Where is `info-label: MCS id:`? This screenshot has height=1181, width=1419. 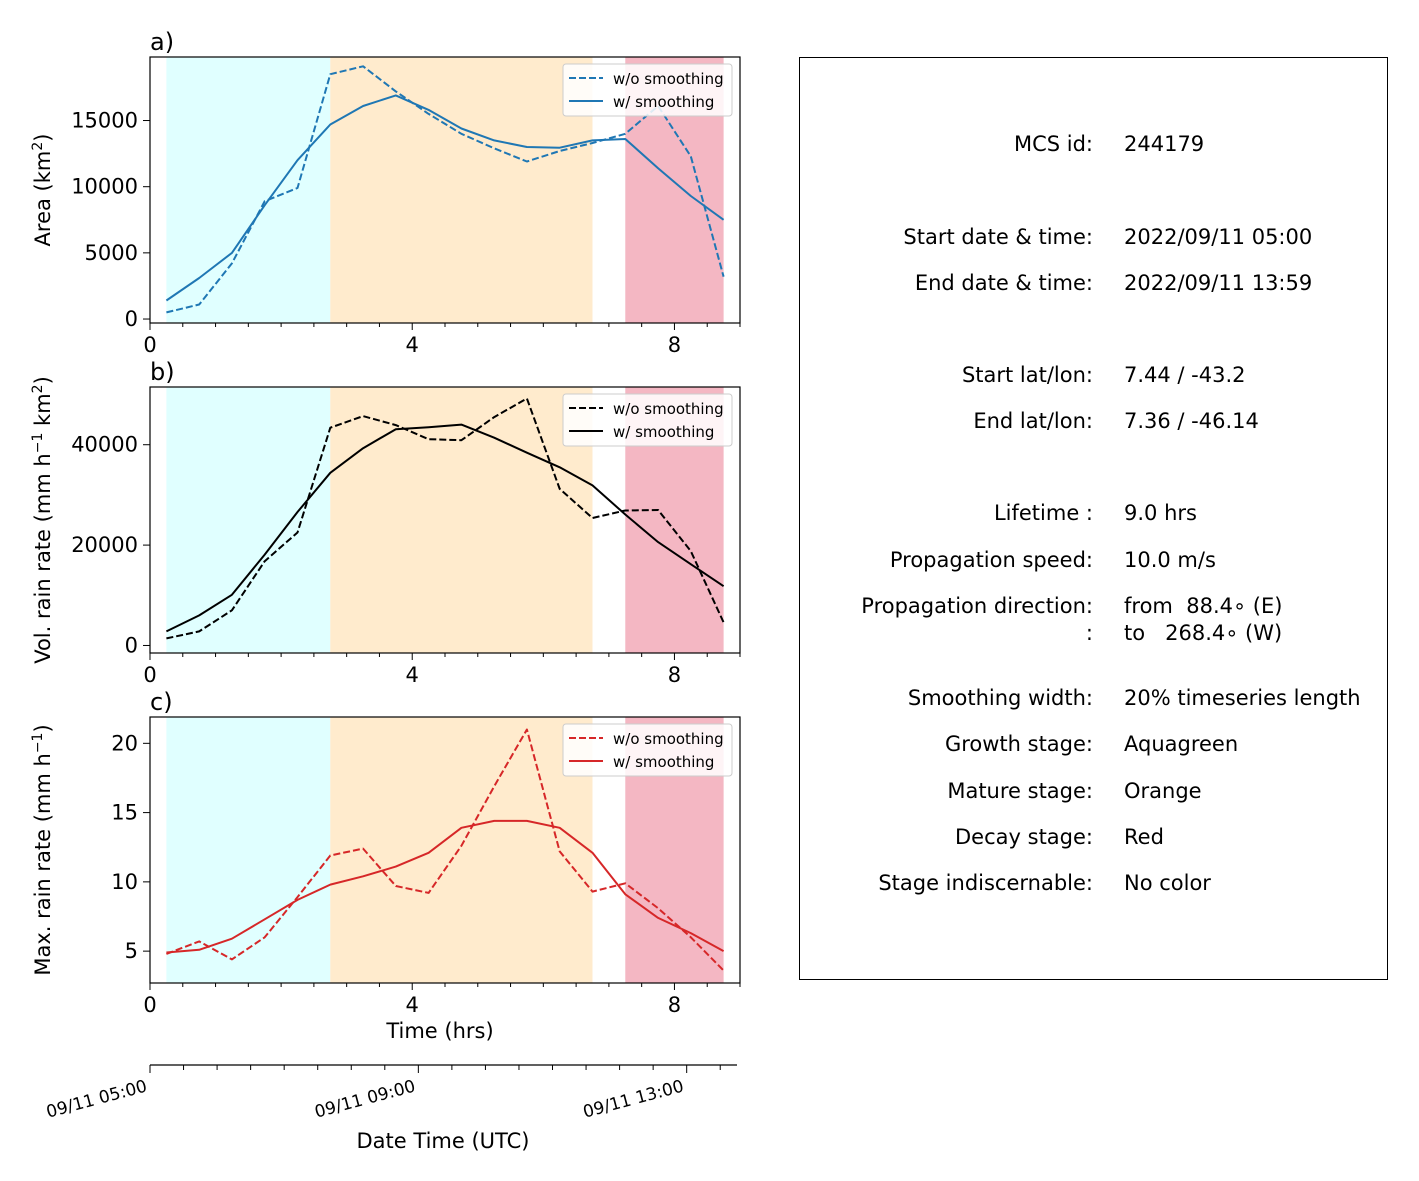
info-label: MCS id: is located at coordinates (1053, 144).